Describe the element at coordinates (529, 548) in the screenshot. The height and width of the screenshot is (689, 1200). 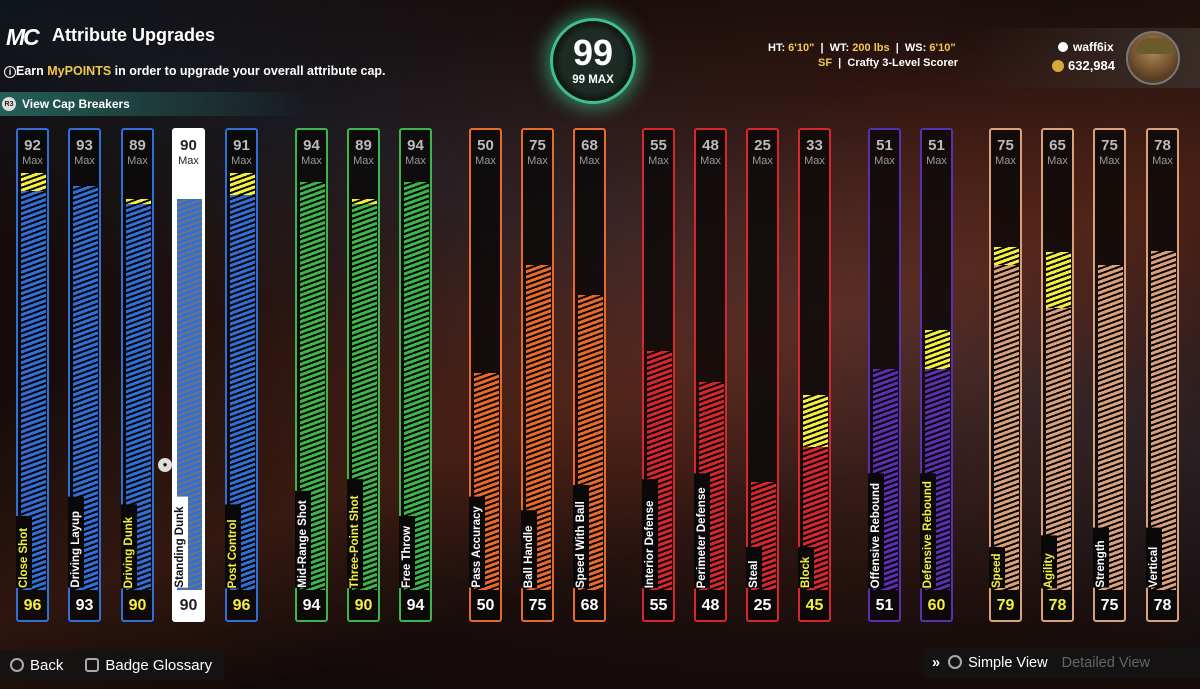
I see `attribute-label: Ball Handle` at that location.